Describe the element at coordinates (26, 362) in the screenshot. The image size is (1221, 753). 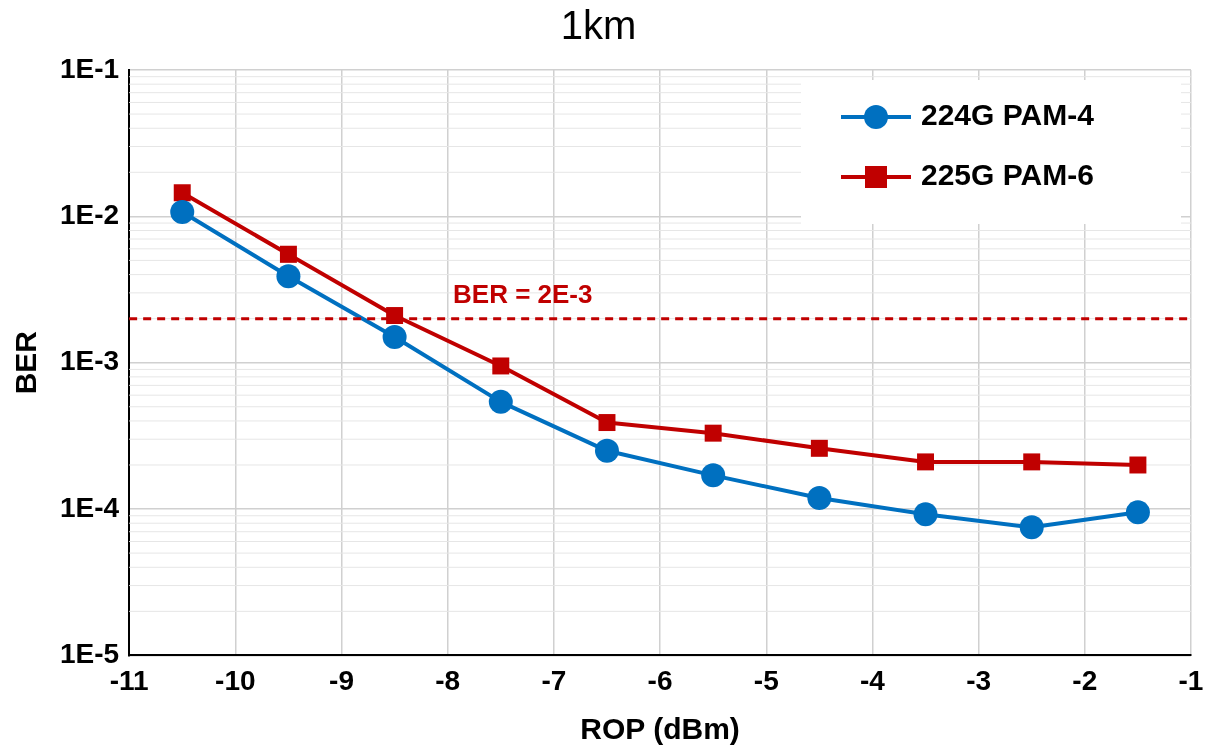
I see `y-axis-title: BER` at that location.